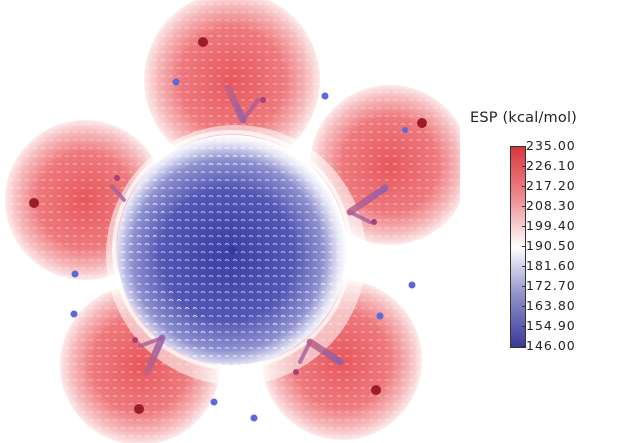  Describe the element at coordinates (549, 325) in the screenshot. I see `legend-tick-label: 154.90` at that location.